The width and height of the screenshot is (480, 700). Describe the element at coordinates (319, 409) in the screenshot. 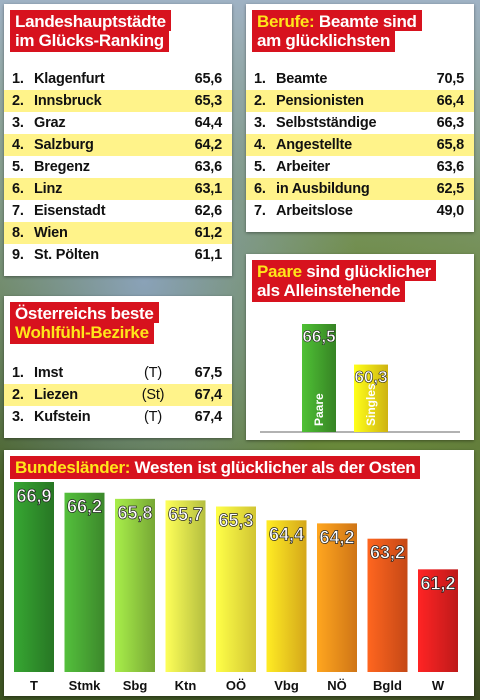

I see `couples-category-label: Paare` at that location.